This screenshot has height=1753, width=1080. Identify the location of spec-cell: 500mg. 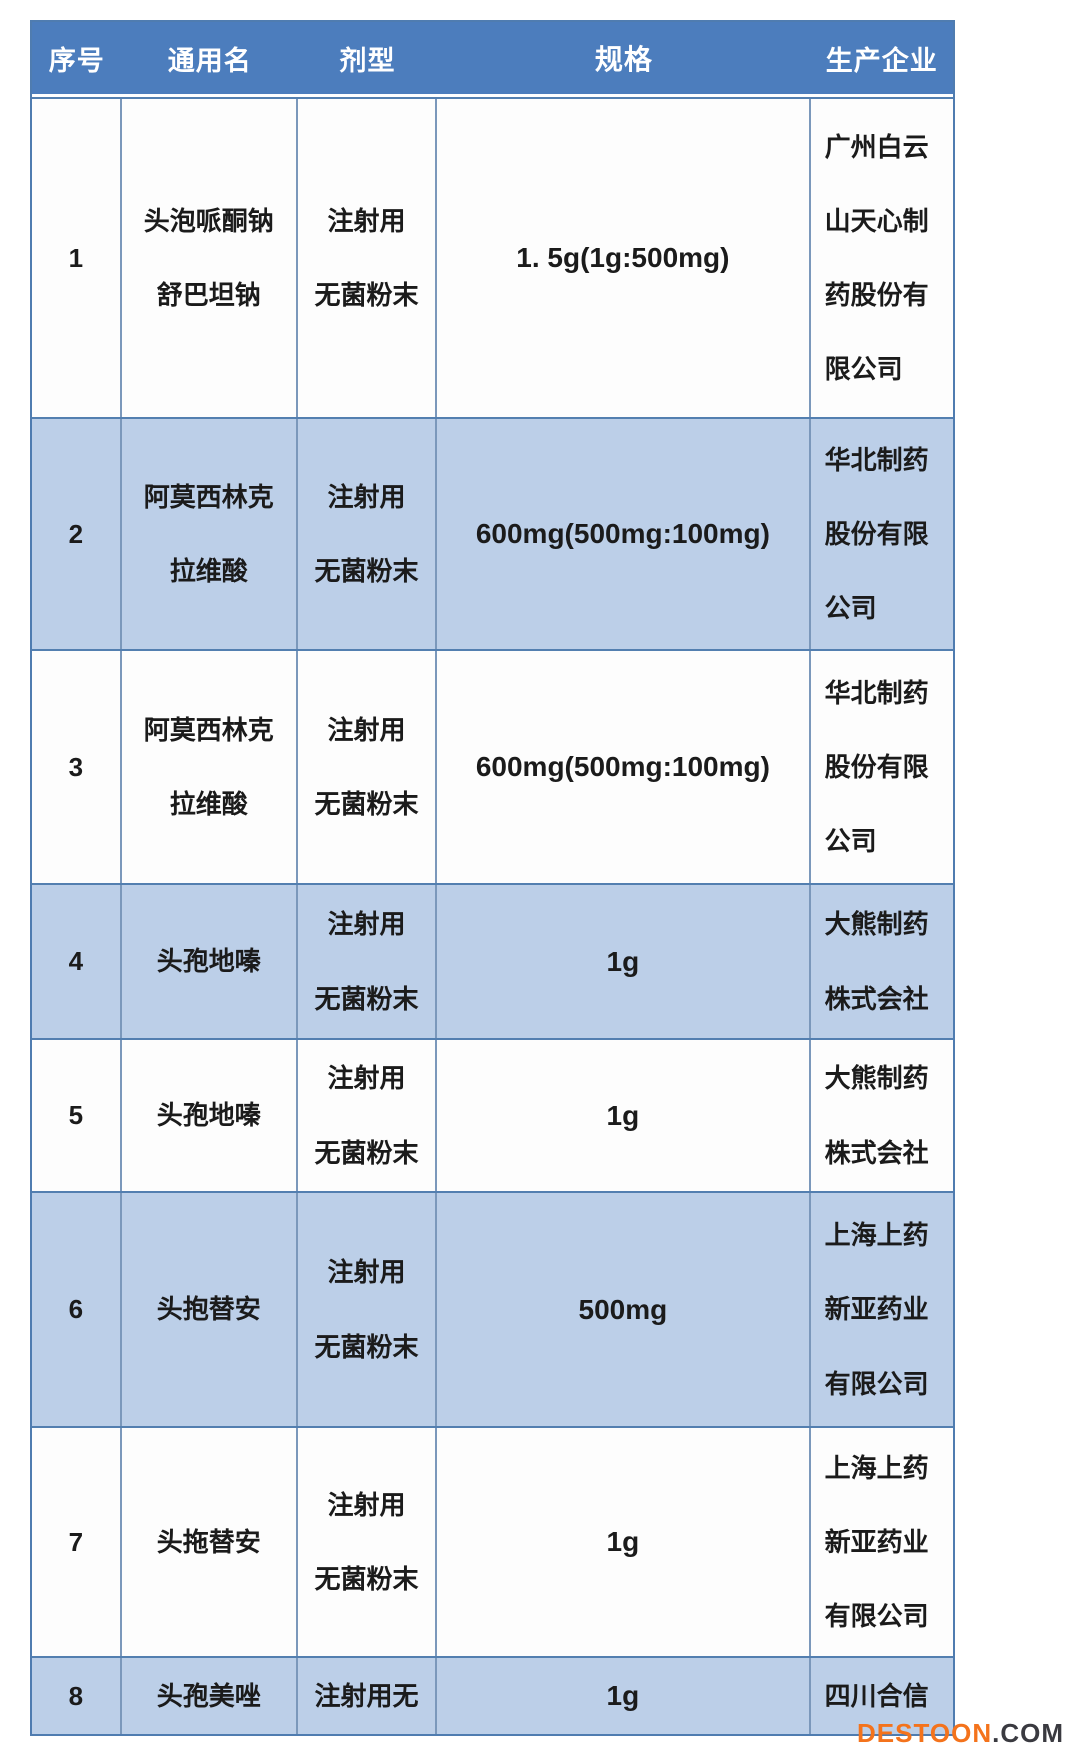
(624, 1309).